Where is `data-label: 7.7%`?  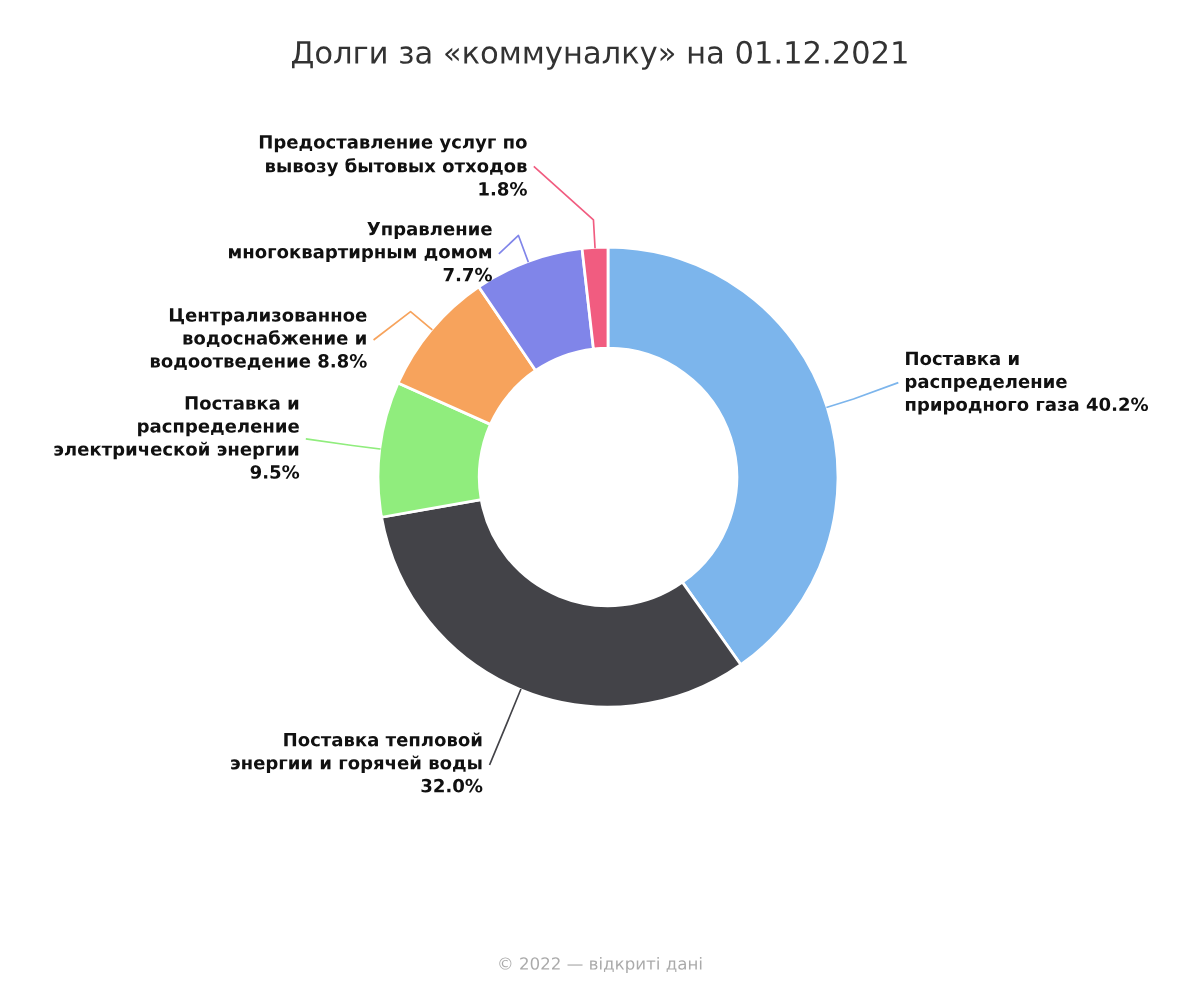 data-label: 7.7% is located at coordinates (467, 274).